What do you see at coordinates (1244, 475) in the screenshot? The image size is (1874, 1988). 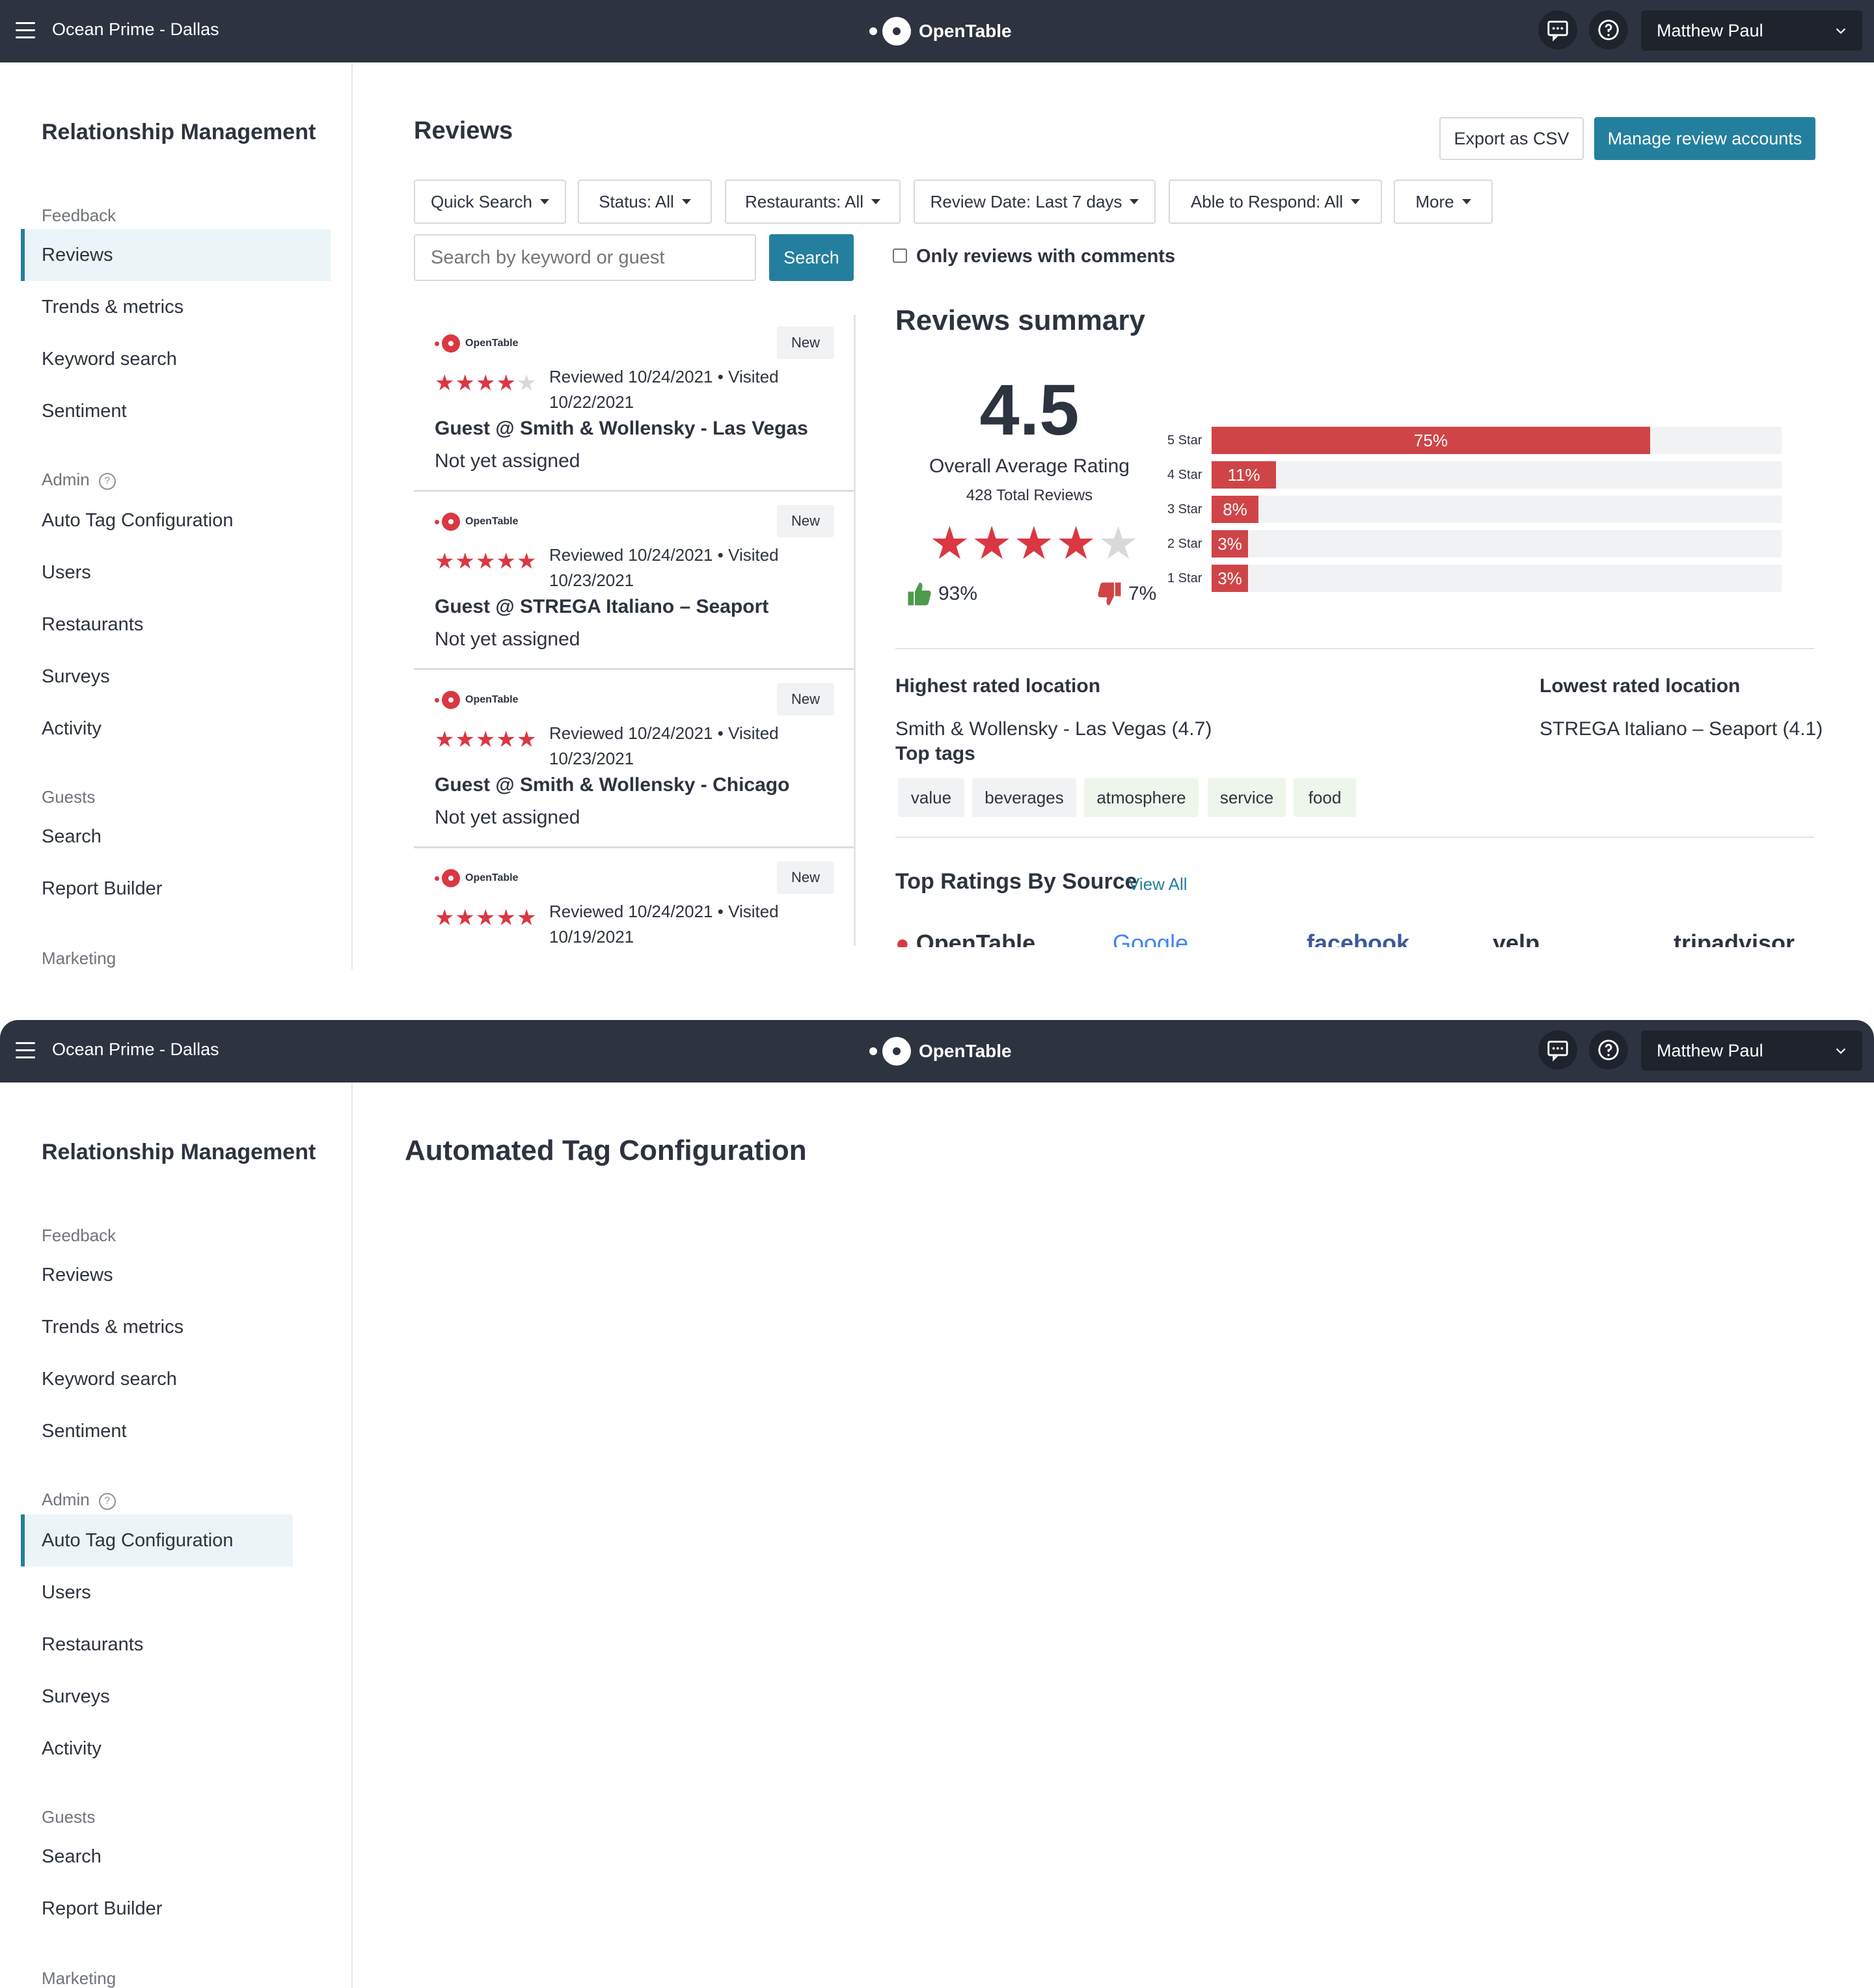 I see `distribution-bar: 11%` at bounding box center [1244, 475].